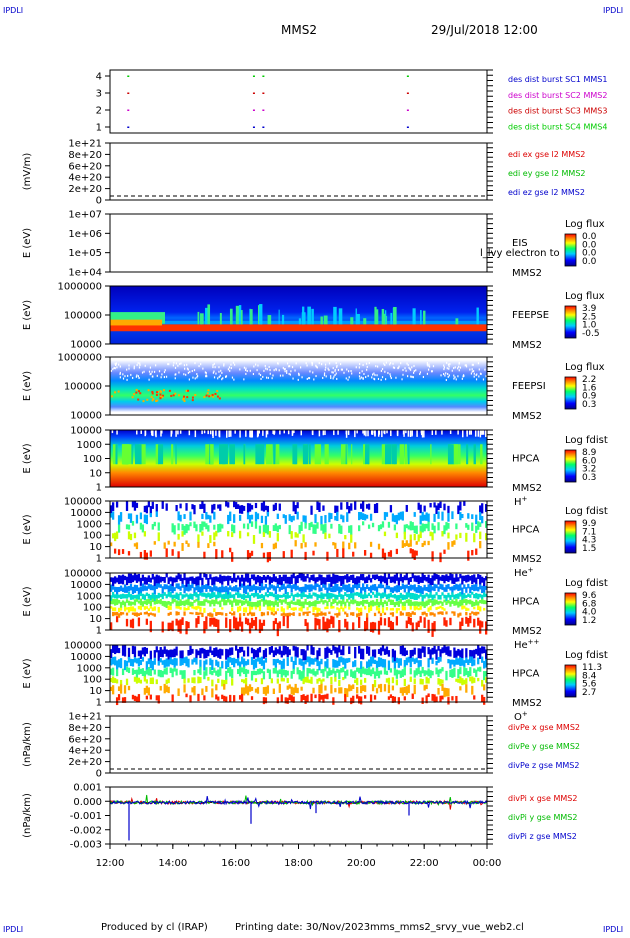  I want to click on hpca-h-column, so click(367, 454).